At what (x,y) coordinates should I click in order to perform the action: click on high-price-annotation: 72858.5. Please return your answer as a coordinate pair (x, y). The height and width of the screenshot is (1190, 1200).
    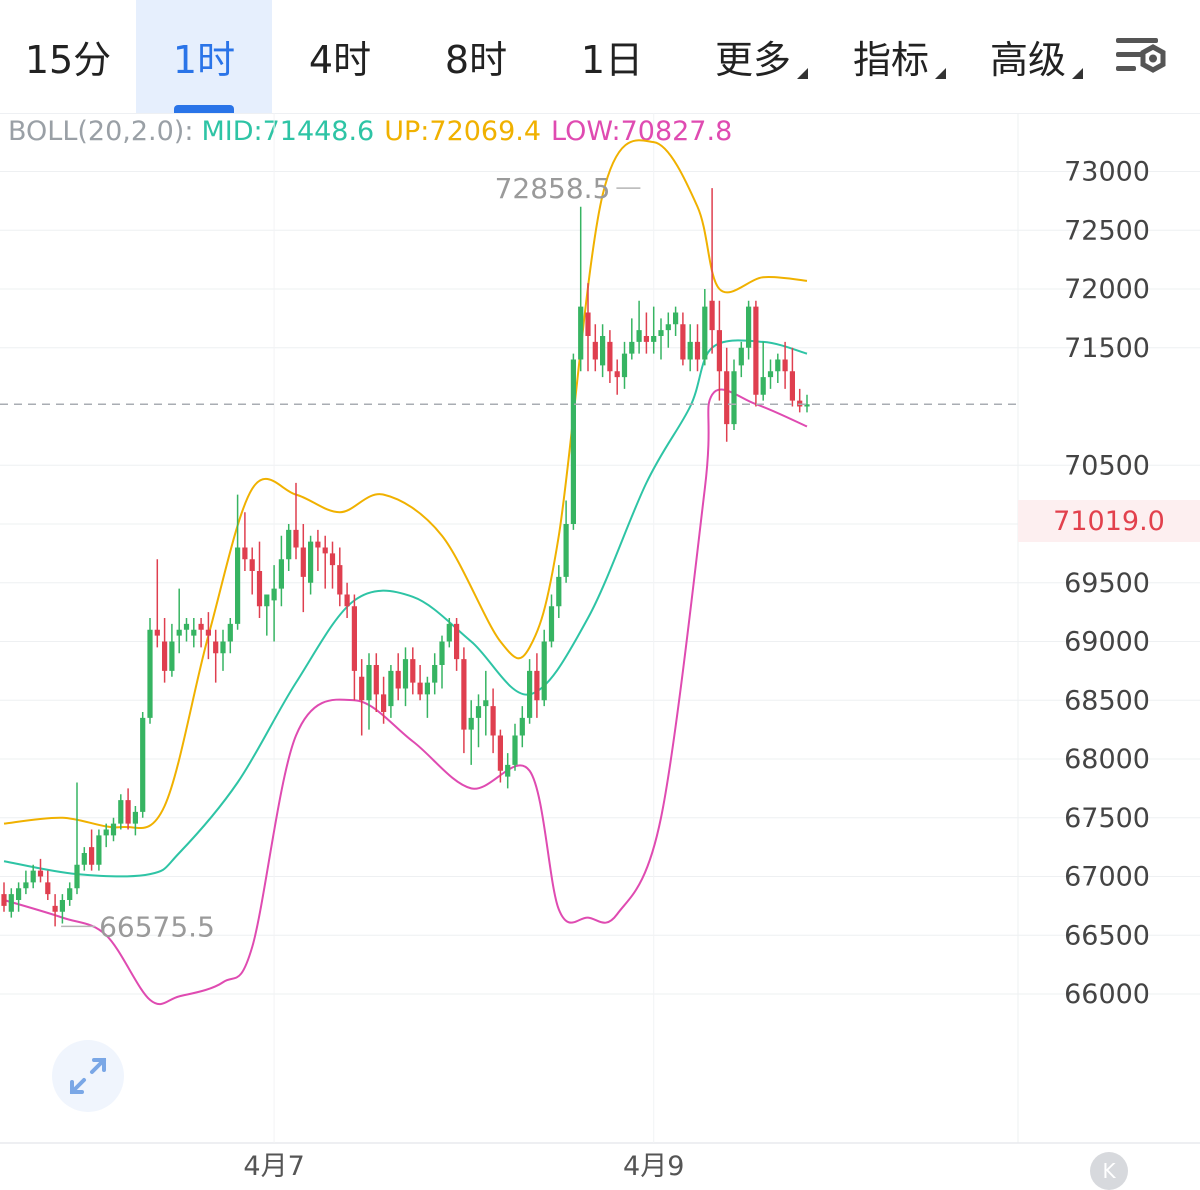
    Looking at the image, I should click on (553, 188).